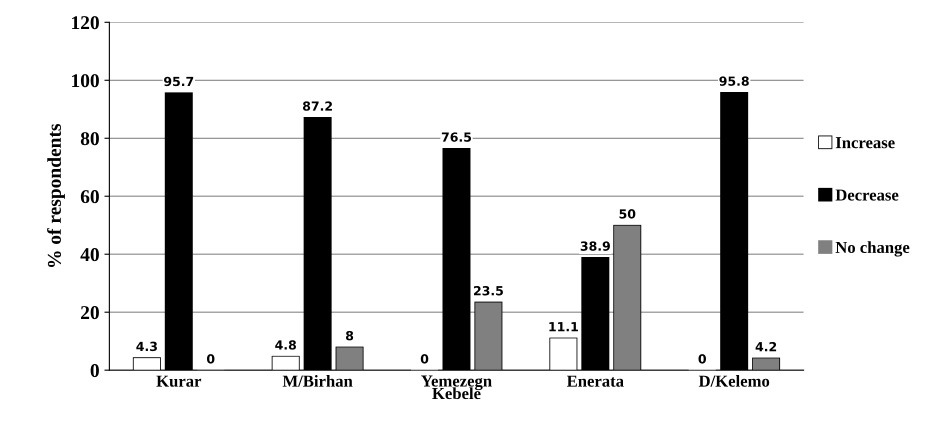 The height and width of the screenshot is (446, 951). Describe the element at coordinates (85, 23) in the screenshot. I see `y-tick-label: 120` at that location.